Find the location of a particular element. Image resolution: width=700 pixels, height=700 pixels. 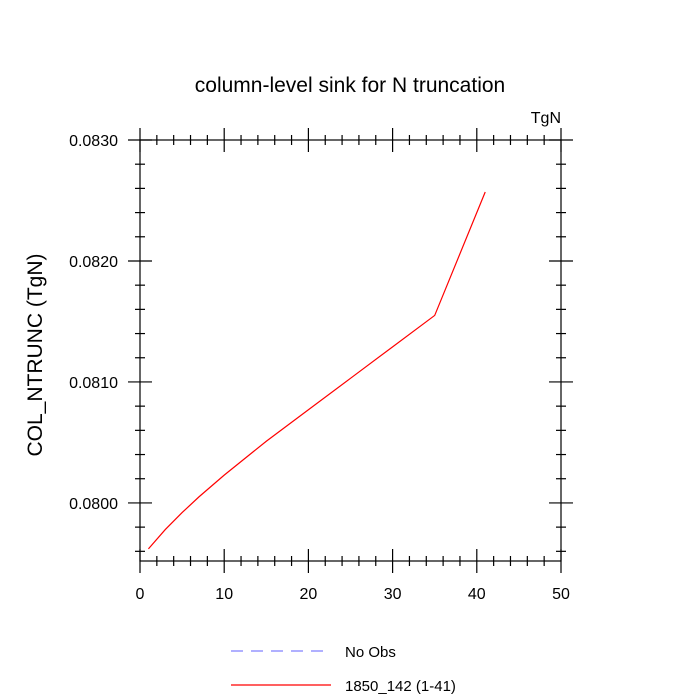

legend-label-1850-142: 1850_142 (1-41) is located at coordinates (400, 686).